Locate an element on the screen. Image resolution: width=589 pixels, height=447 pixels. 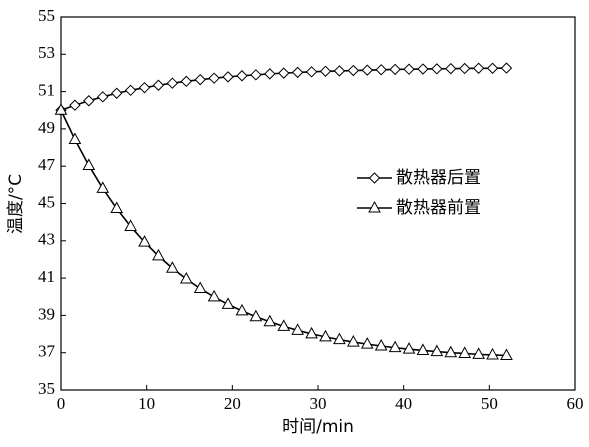
x-tick-label: 40 is located at coordinates (403, 403).